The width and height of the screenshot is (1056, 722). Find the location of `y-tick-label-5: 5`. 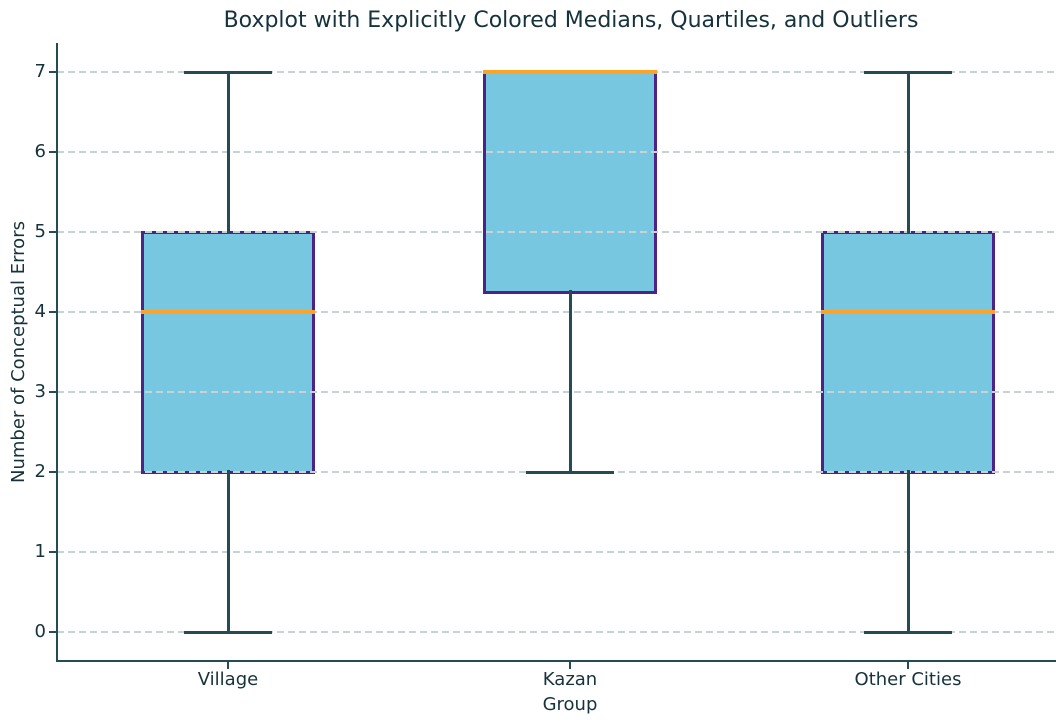

y-tick-label-5: 5 is located at coordinates (40, 231).